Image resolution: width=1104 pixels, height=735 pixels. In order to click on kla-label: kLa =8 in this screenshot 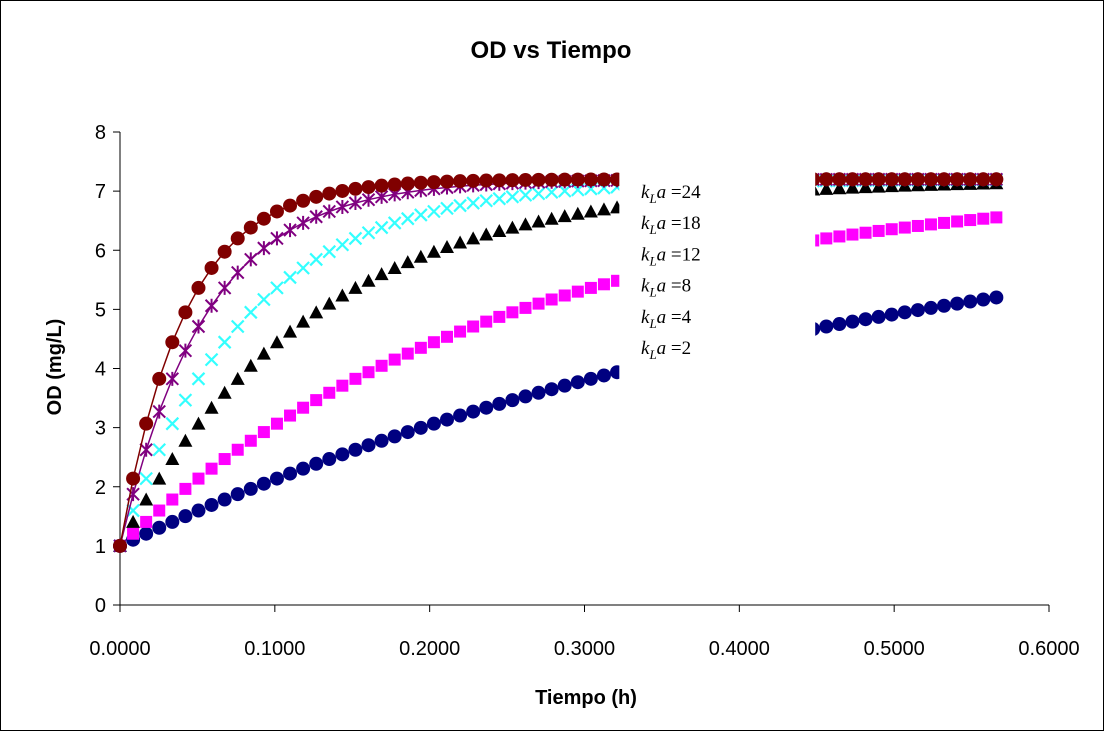, I will do `click(666, 288)`.